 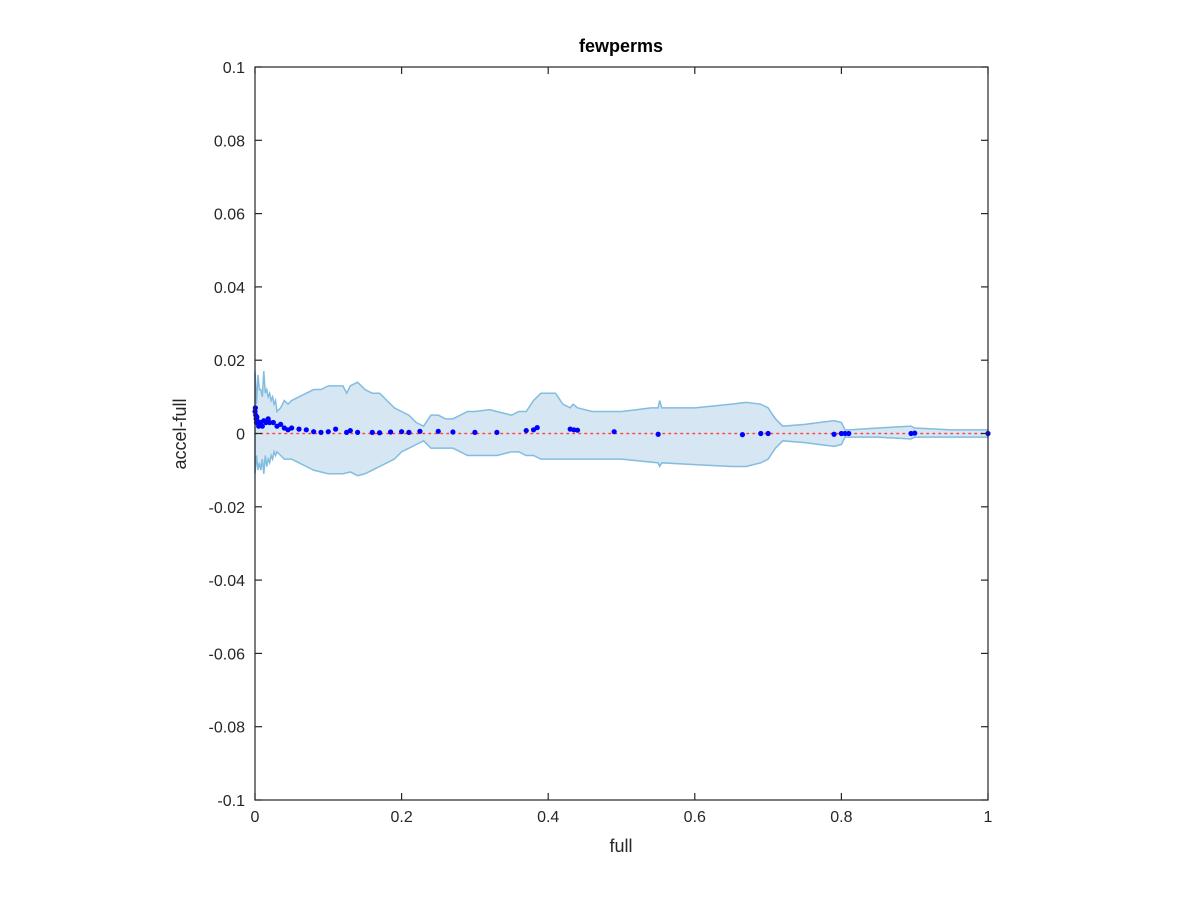 What do you see at coordinates (255, 817) in the screenshot?
I see `x-tick-label: 0` at bounding box center [255, 817].